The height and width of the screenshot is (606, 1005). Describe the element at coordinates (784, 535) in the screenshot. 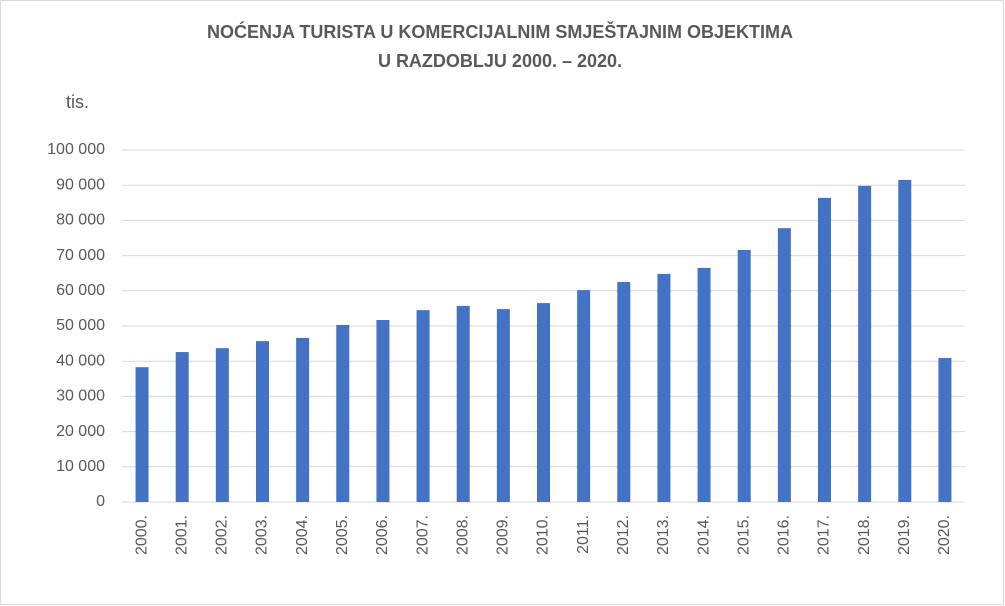

I see `x-tick-label: 2016.` at that location.